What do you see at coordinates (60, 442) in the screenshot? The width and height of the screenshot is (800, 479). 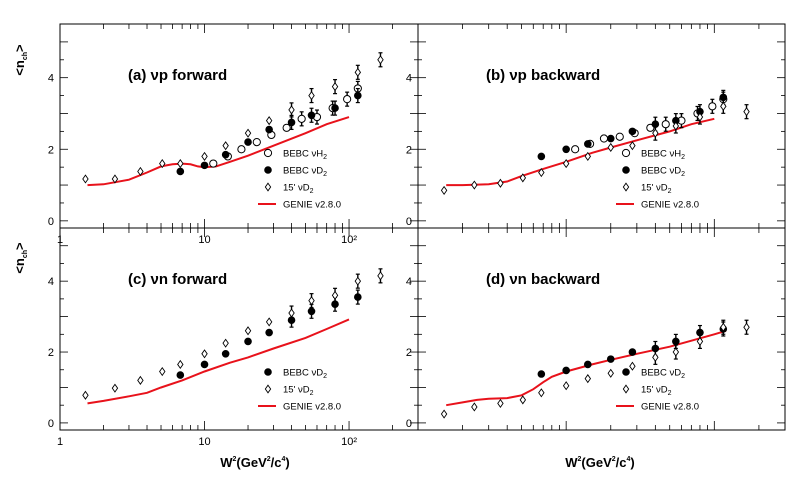 I see `x-tick-label: 1` at bounding box center [60, 442].